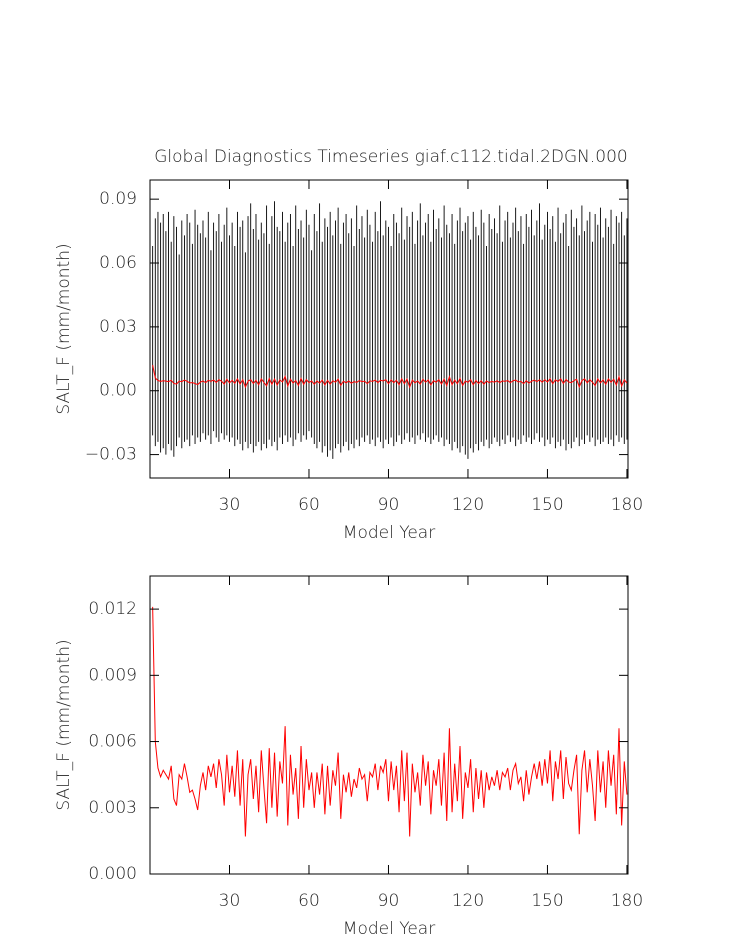 The width and height of the screenshot is (733, 945). What do you see at coordinates (111, 455) in the screenshot?
I see `y-tick-label: −0.03` at bounding box center [111, 455].